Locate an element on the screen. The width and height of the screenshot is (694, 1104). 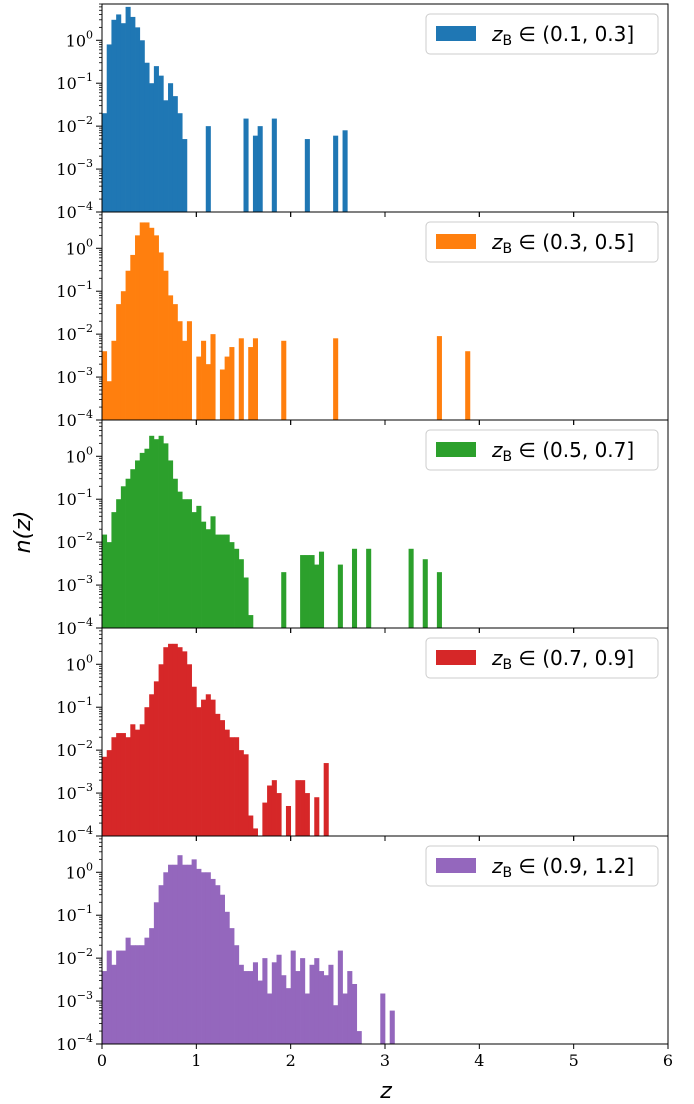
y-tick-label: 10⁻⁴ is located at coordinates (74, 627).